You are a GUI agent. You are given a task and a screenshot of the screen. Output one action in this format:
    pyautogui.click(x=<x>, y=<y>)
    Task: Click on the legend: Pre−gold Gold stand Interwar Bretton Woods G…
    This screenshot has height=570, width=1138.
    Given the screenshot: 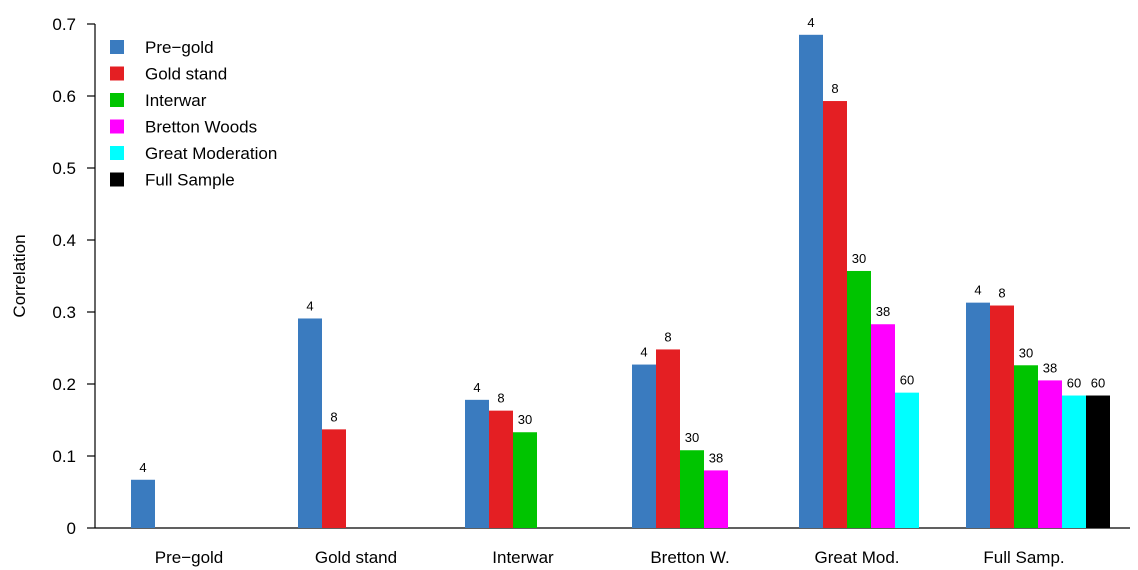 What is the action you would take?
    pyautogui.click(x=193, y=114)
    